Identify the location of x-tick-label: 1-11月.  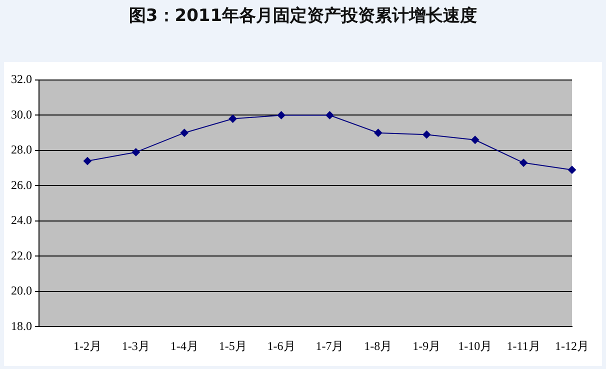
(523, 345).